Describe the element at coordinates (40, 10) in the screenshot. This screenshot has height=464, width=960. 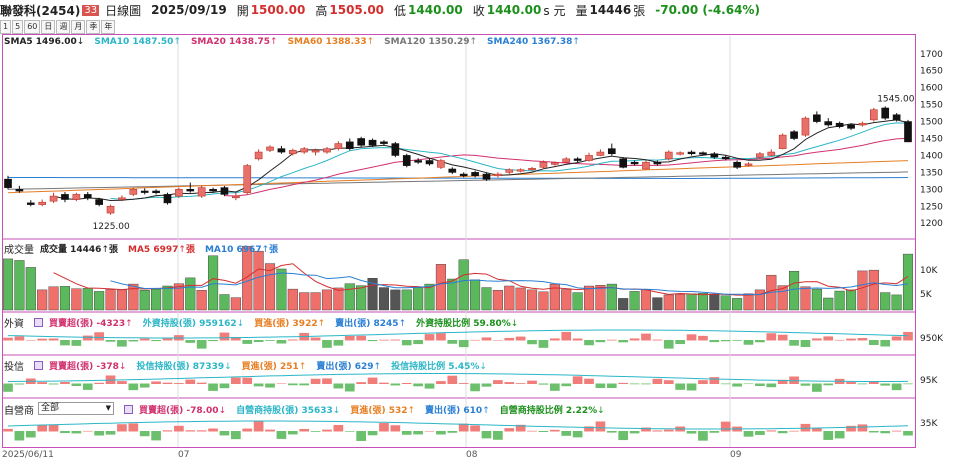
I see `stock-name: 聯發科(2454)` at that location.